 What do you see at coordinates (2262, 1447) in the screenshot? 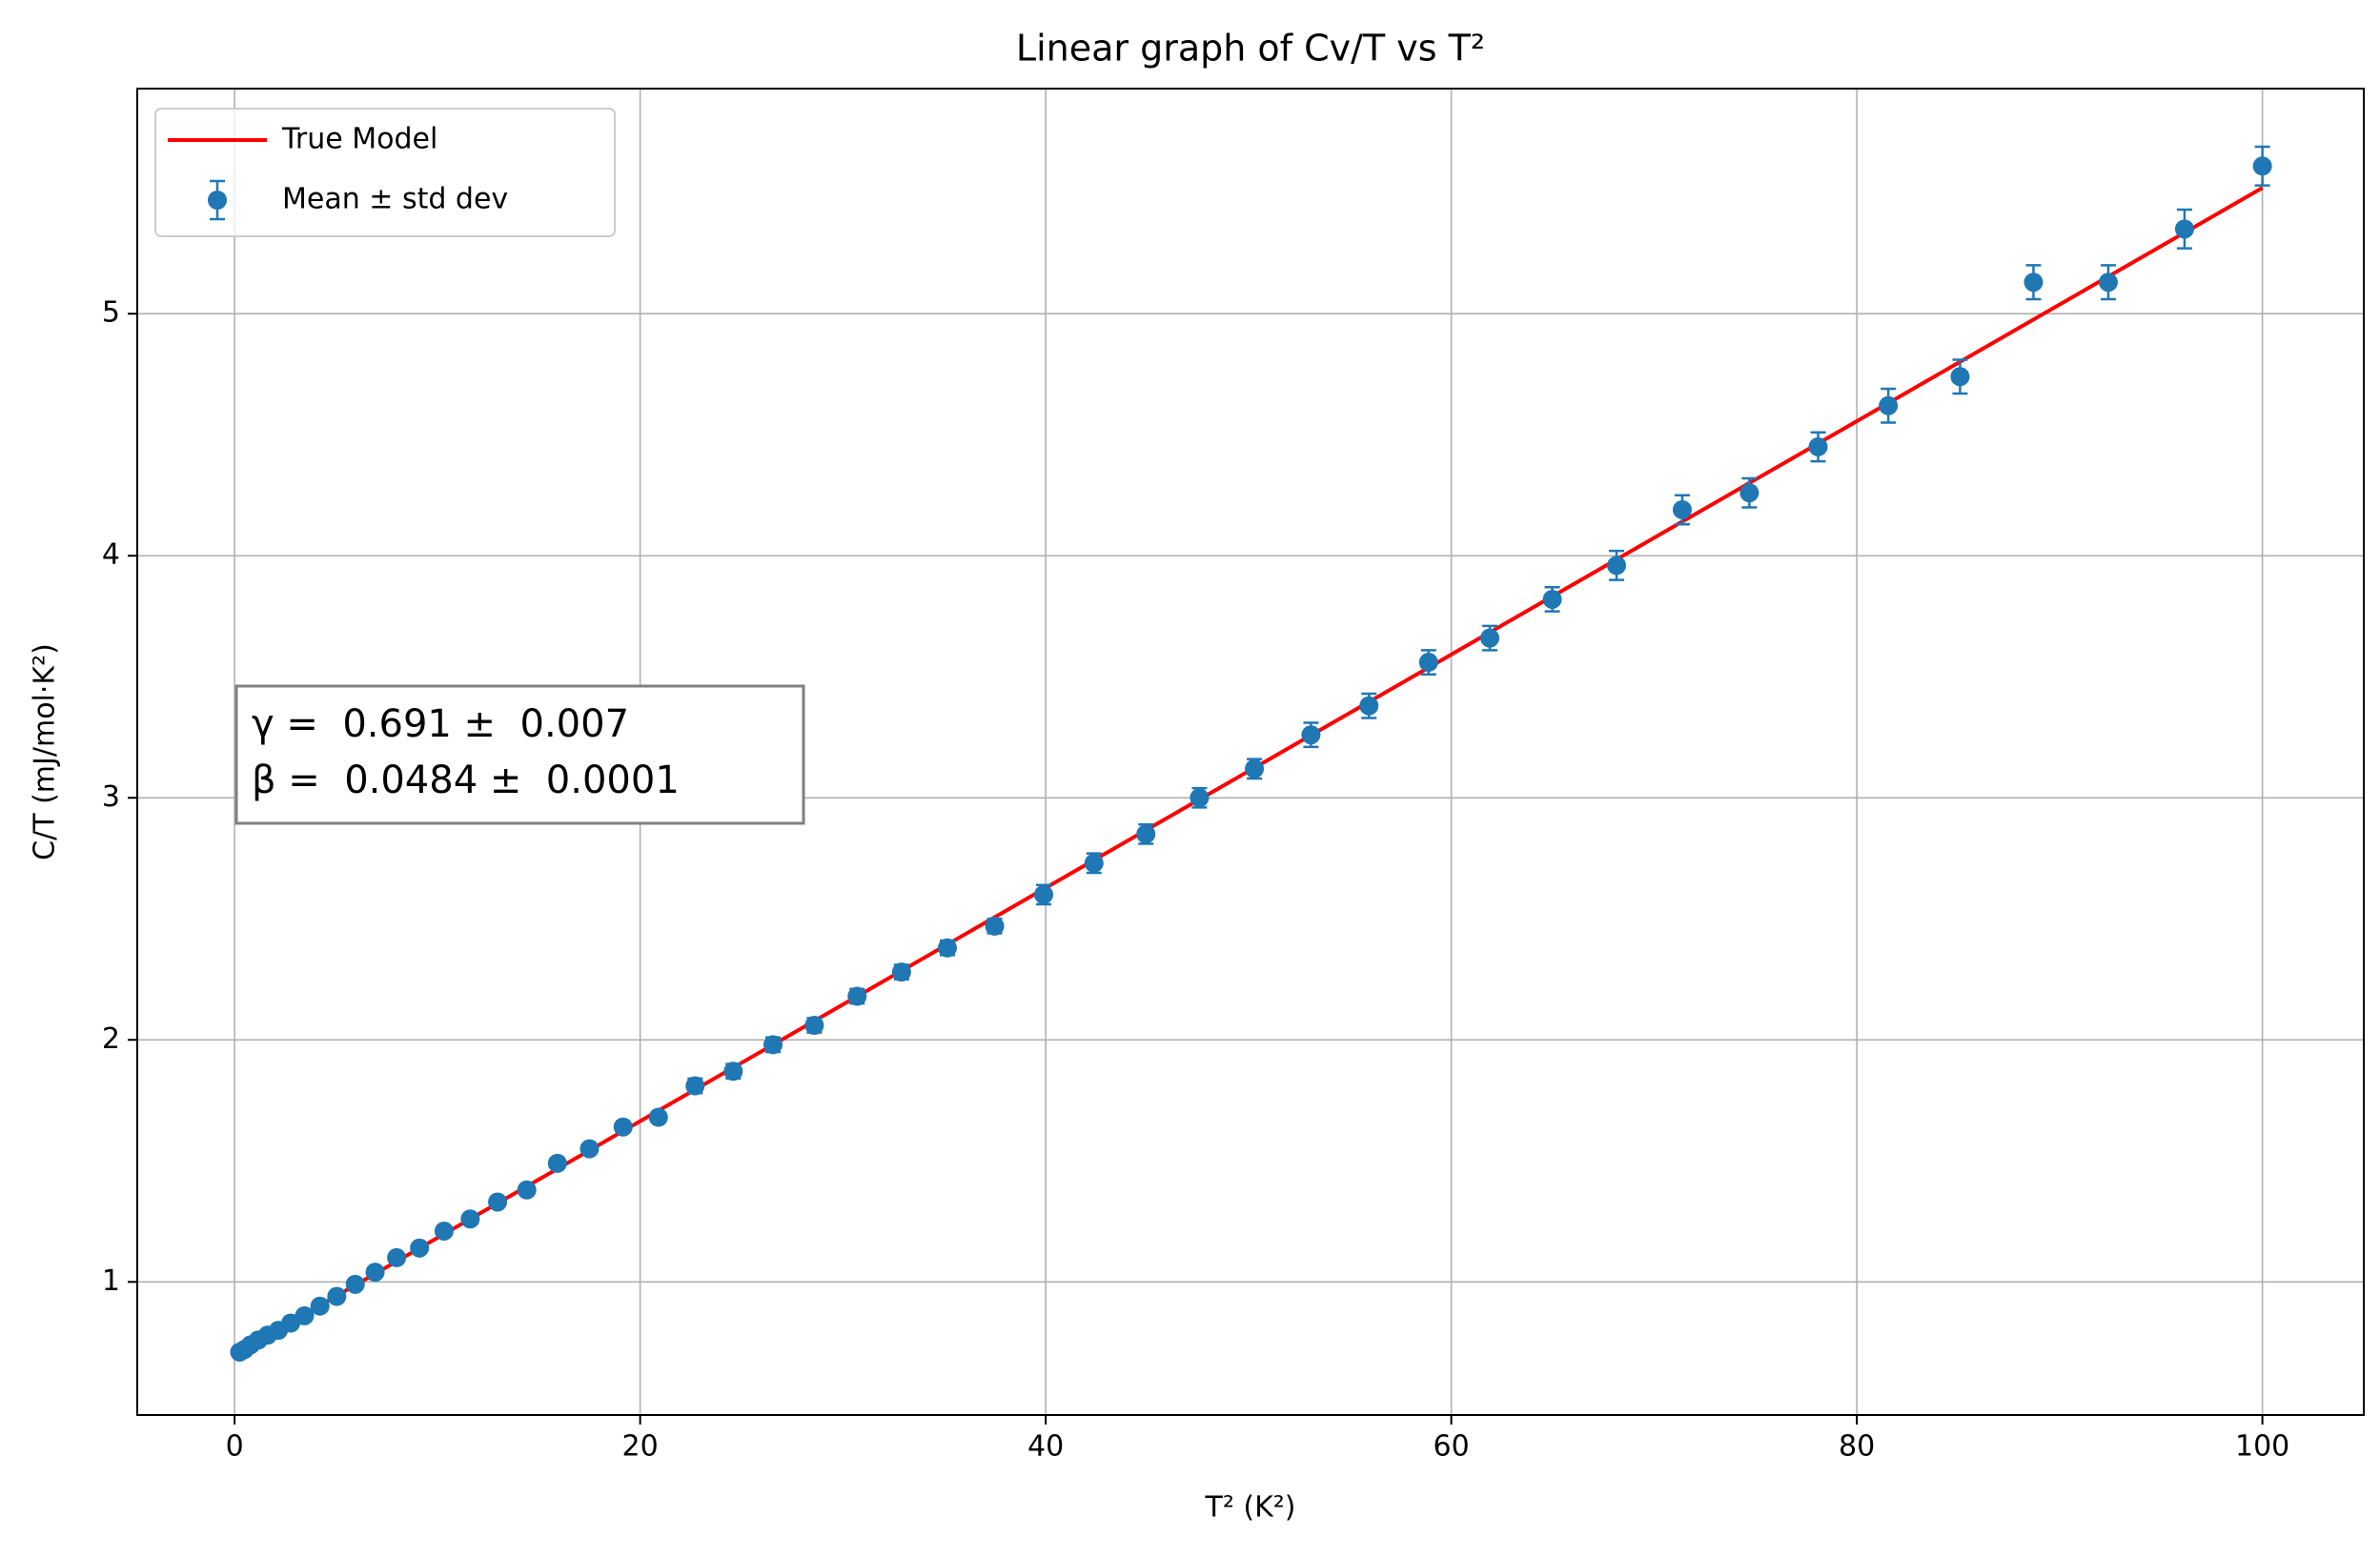
I see `x-tick-label: 100` at bounding box center [2262, 1447].